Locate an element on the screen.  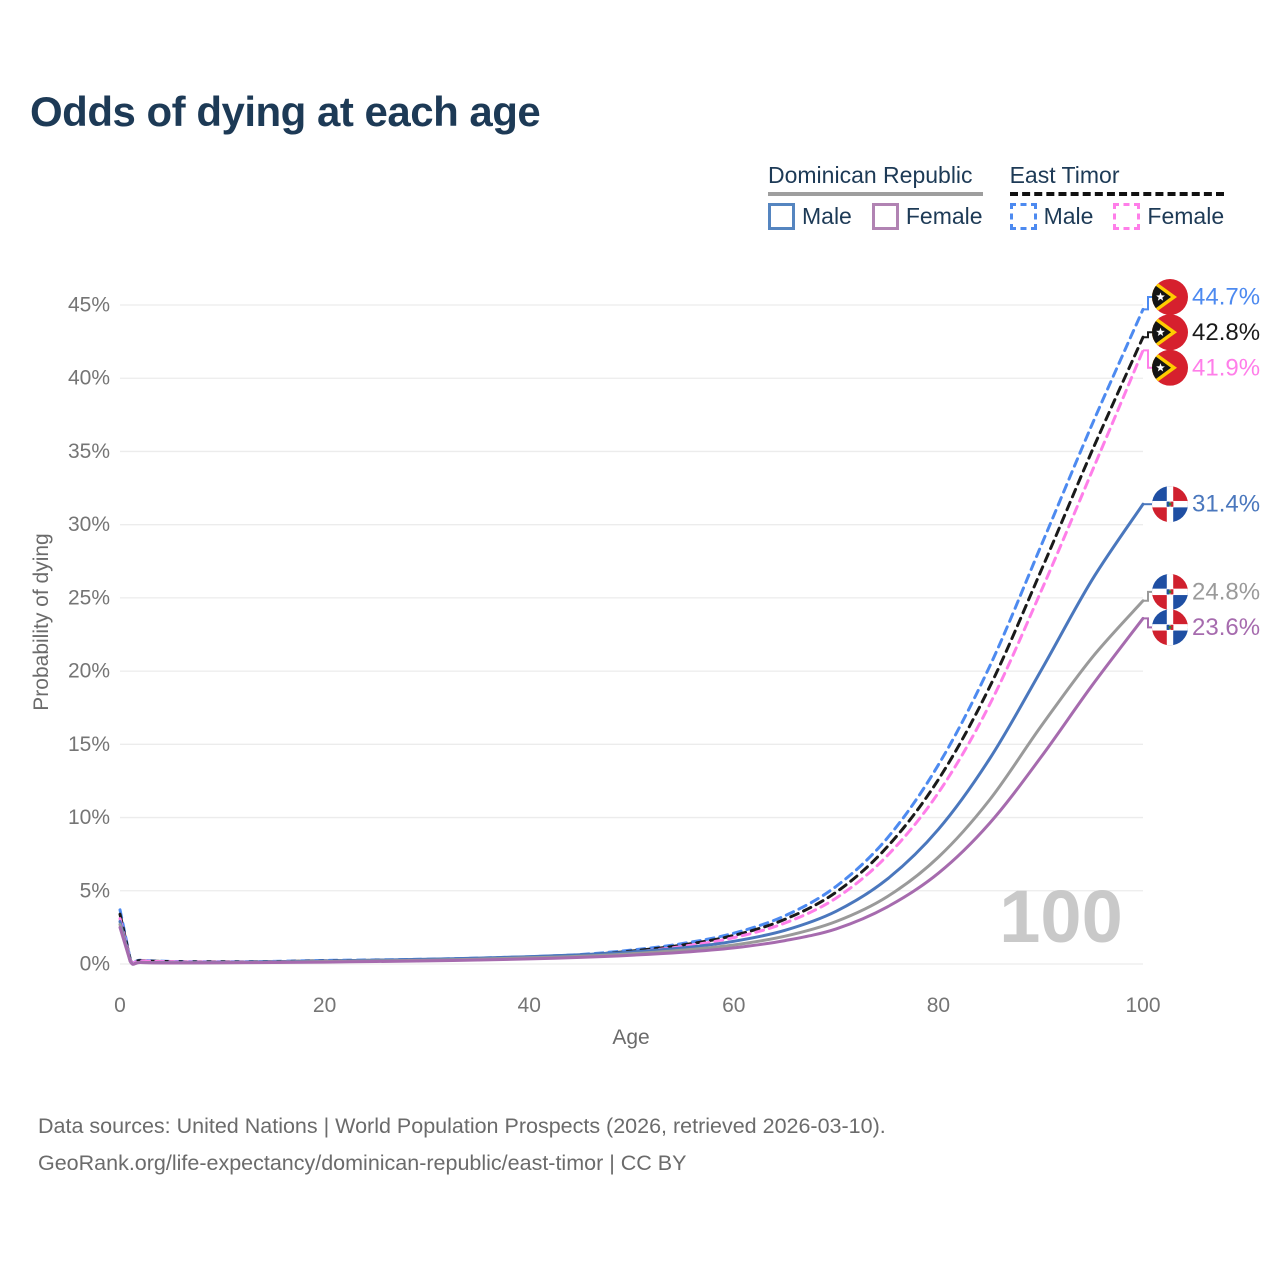
chart-title: Odds of dying at each age is located at coordinates (285, 111).